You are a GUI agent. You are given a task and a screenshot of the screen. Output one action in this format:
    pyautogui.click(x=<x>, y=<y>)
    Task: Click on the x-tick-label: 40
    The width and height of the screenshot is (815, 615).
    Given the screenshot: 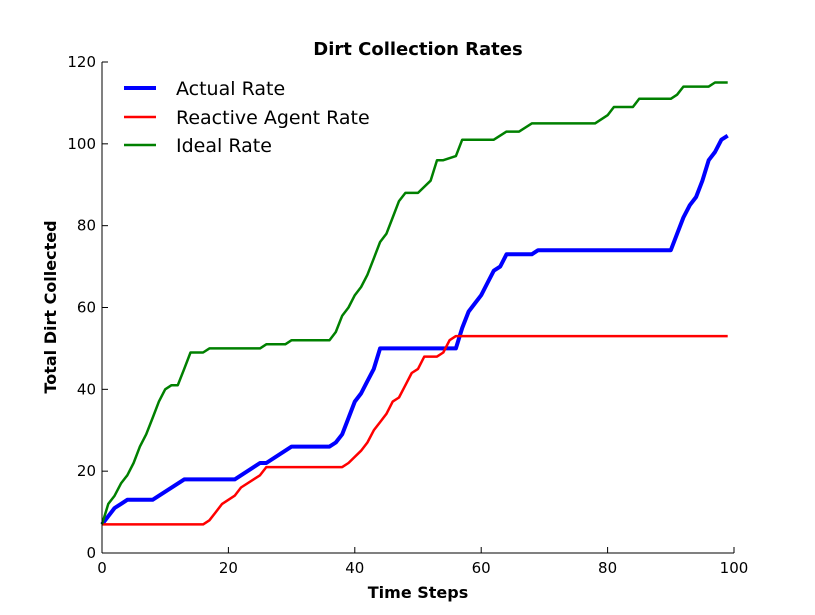 What is the action you would take?
    pyautogui.click(x=354, y=568)
    